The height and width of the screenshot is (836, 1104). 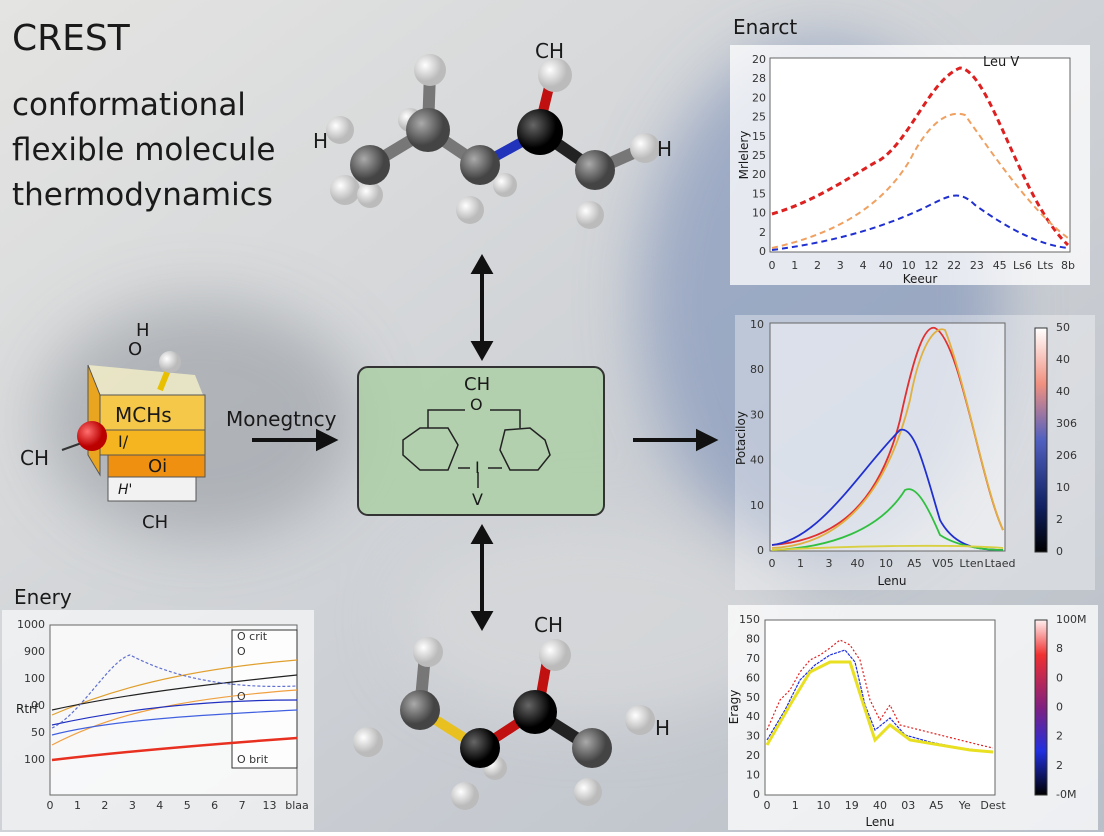 I want to click on layer-label: H', so click(x=125, y=490).